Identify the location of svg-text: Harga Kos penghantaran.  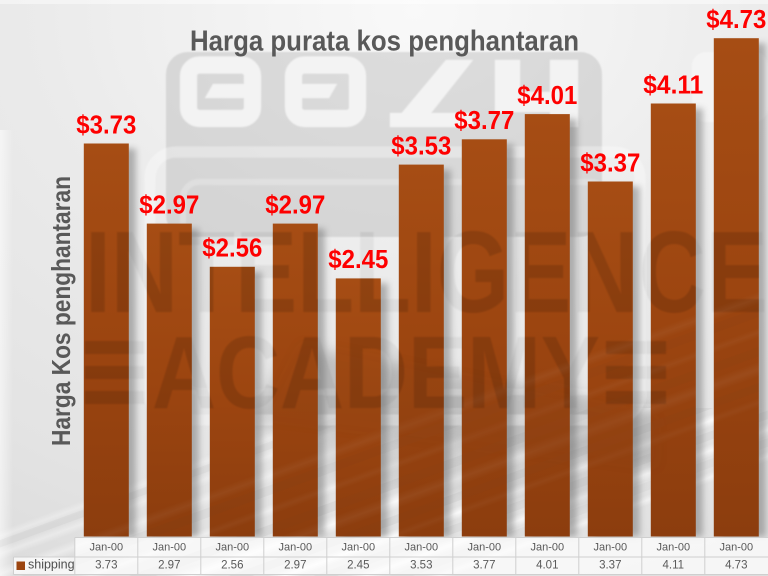
(61, 311).